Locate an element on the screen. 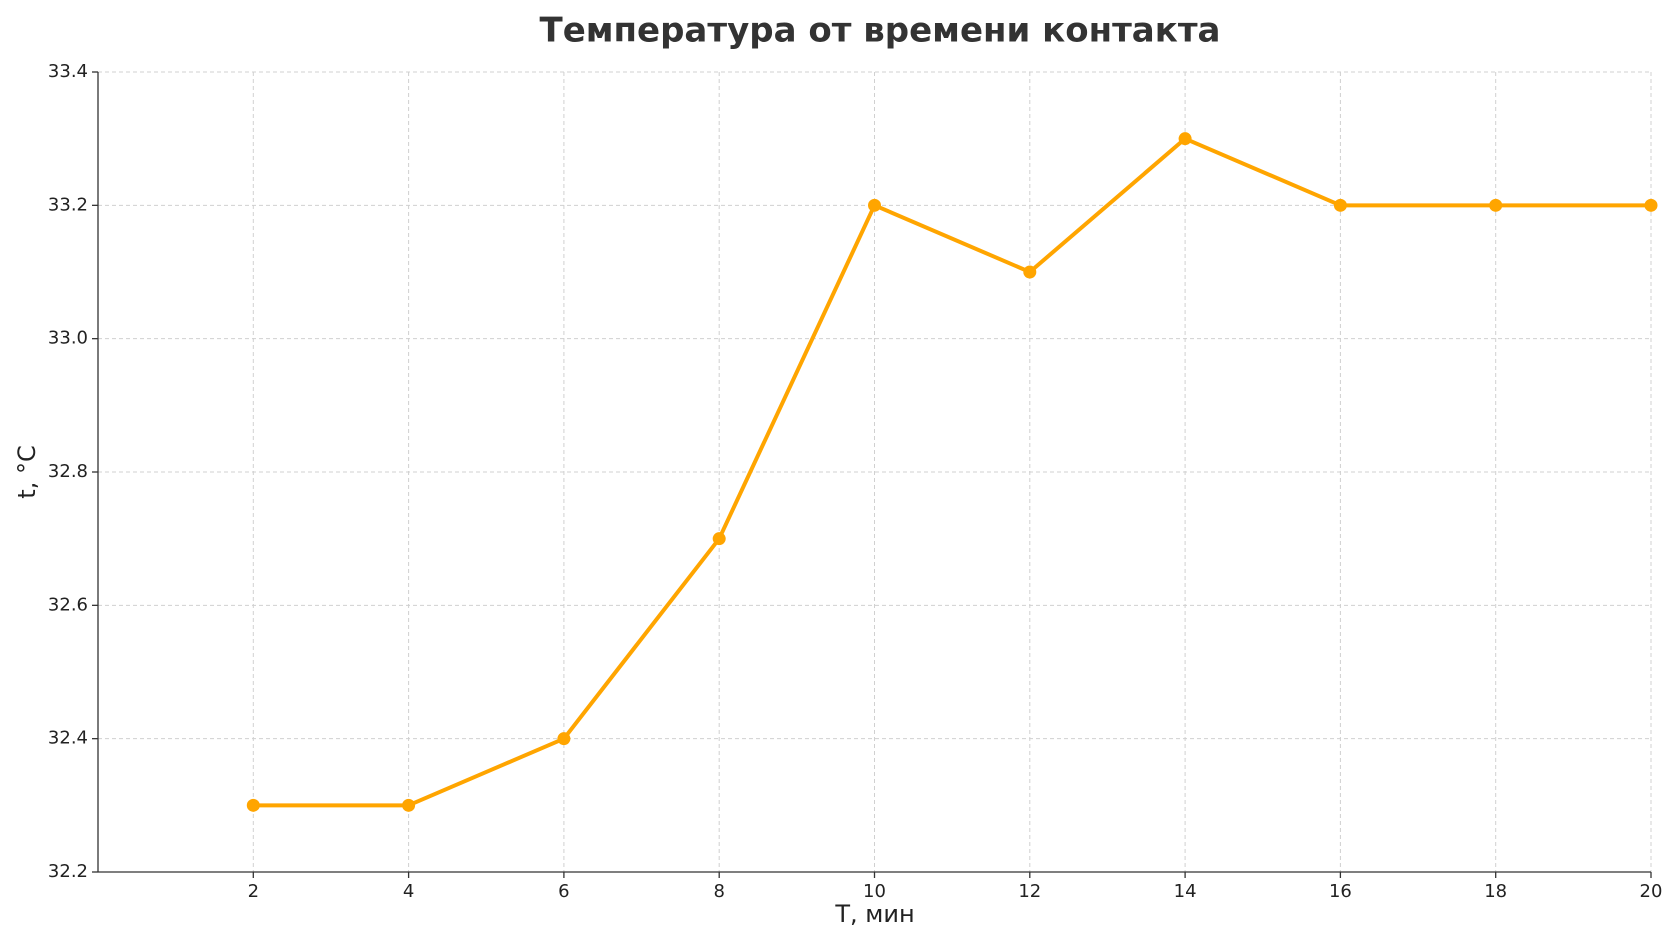 The width and height of the screenshot is (1680, 945). x-tick-label: 6 is located at coordinates (563, 891).